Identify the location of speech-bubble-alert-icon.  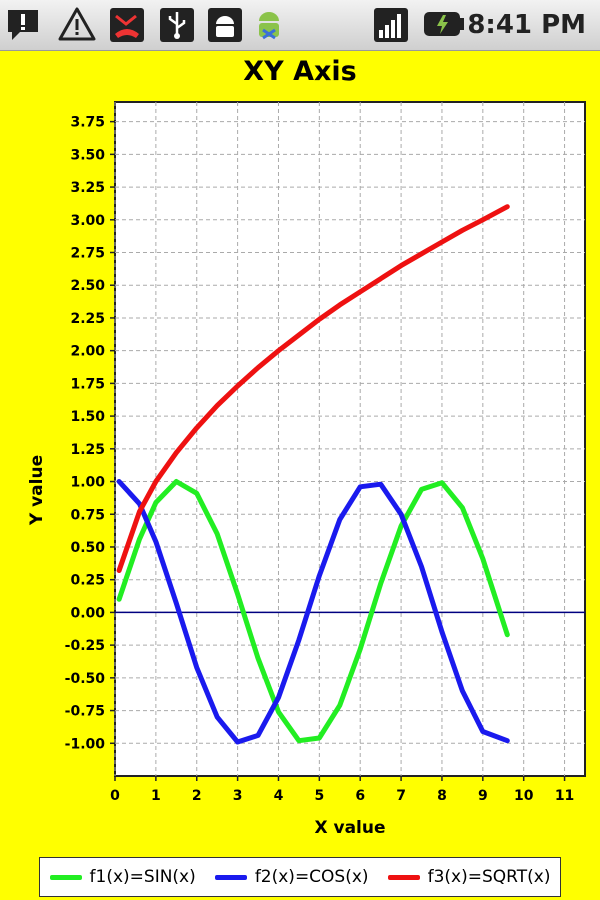
(23, 25).